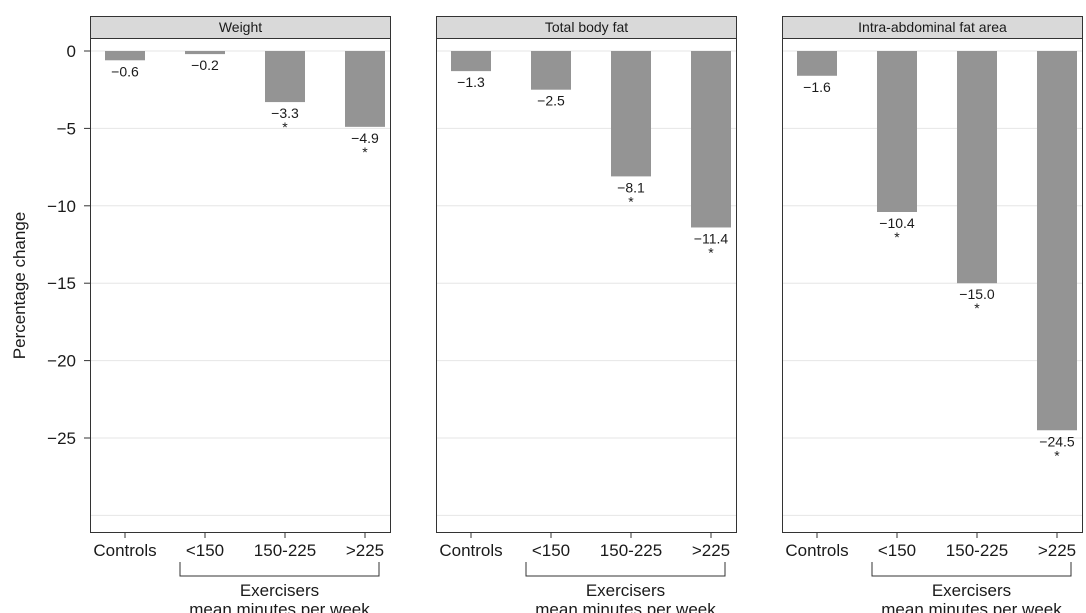  Describe the element at coordinates (61, 438) in the screenshot. I see `y-tick-label: −25` at that location.